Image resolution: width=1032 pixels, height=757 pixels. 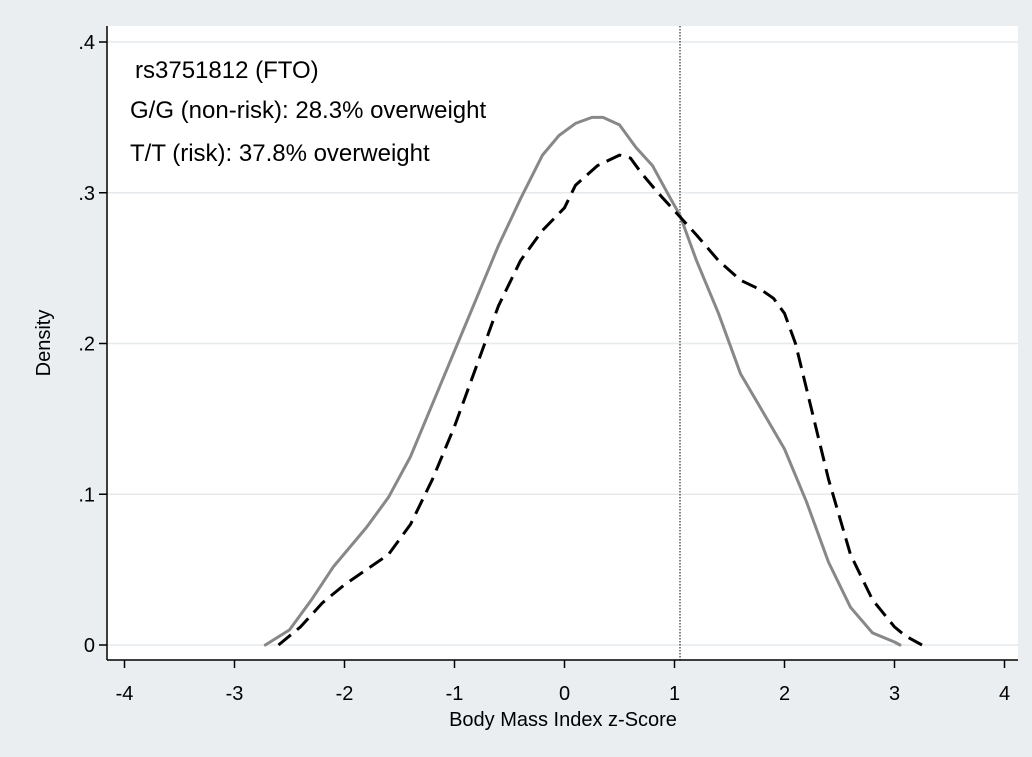 What do you see at coordinates (227, 70) in the screenshot?
I see `annotation-snp: rs3751812 (FTO)` at bounding box center [227, 70].